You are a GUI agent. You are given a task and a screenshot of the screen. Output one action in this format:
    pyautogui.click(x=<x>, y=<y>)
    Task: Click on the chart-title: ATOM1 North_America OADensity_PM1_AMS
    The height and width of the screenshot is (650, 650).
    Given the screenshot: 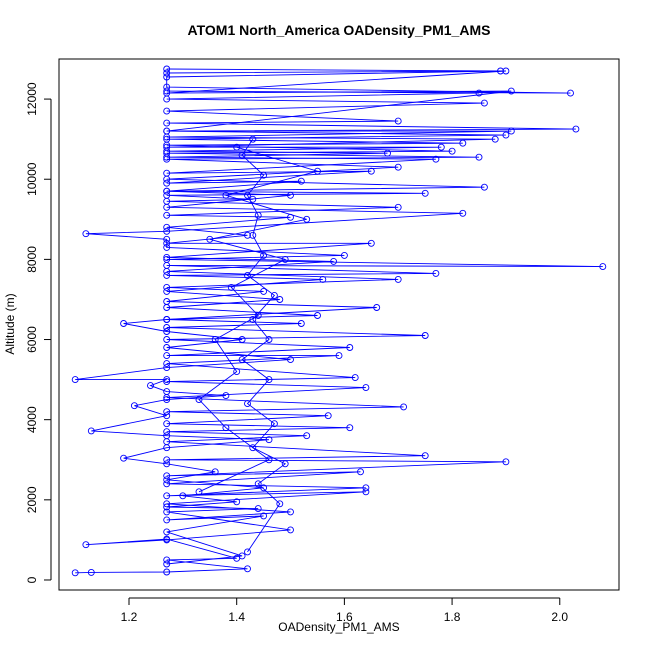 What is the action you would take?
    pyautogui.click(x=339, y=30)
    